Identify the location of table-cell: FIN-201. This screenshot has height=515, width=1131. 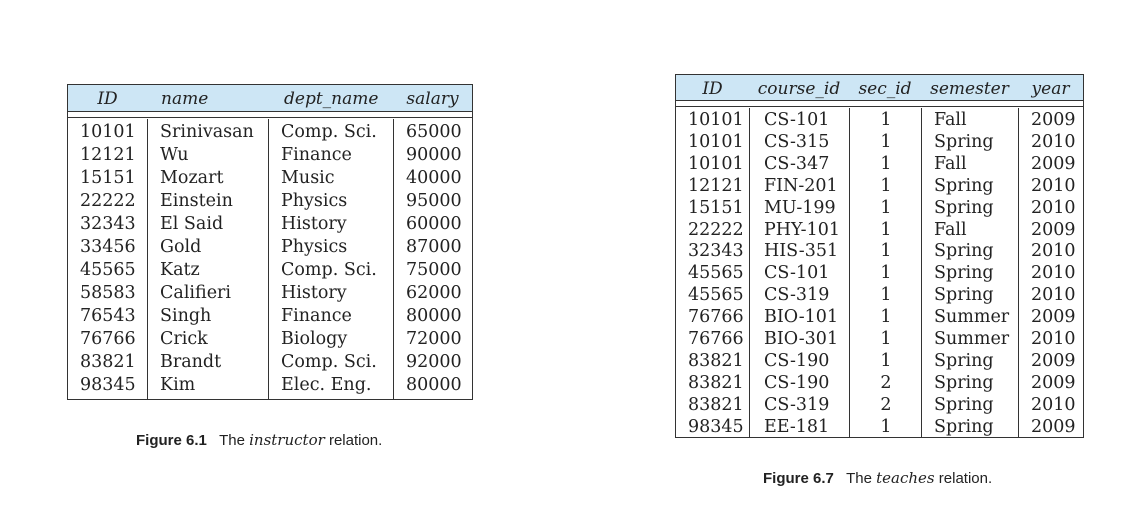
(801, 185).